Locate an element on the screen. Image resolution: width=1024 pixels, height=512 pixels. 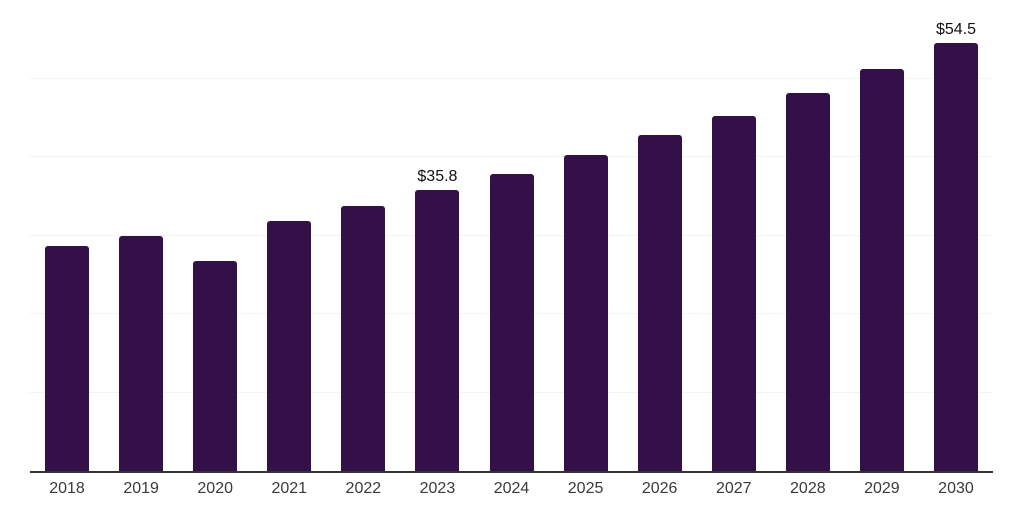
x-tick-label: 2029 is located at coordinates (882, 488).